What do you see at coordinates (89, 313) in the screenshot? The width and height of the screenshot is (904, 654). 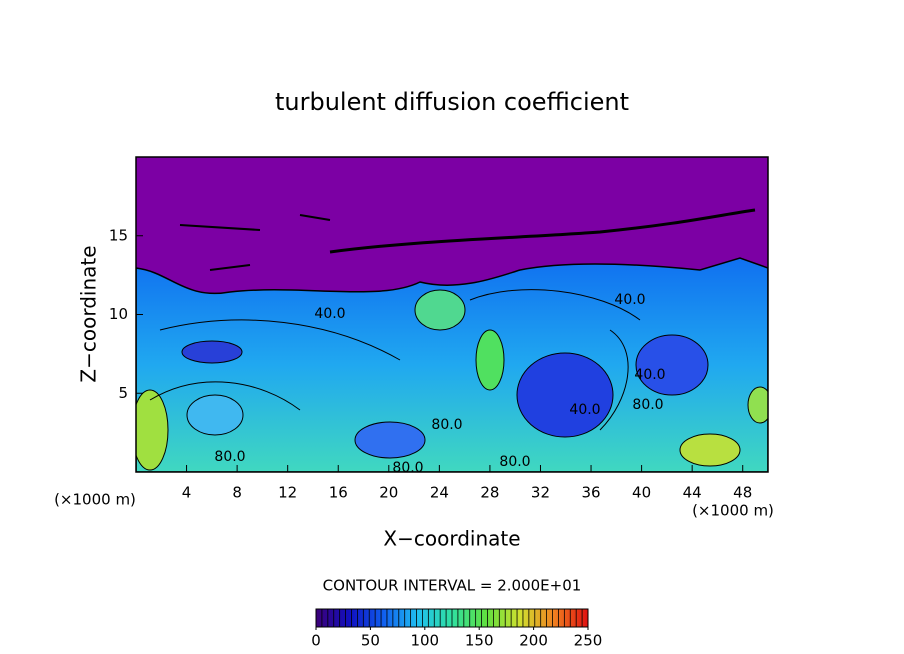 I see `y-axis-label: Z−coordinate` at bounding box center [89, 313].